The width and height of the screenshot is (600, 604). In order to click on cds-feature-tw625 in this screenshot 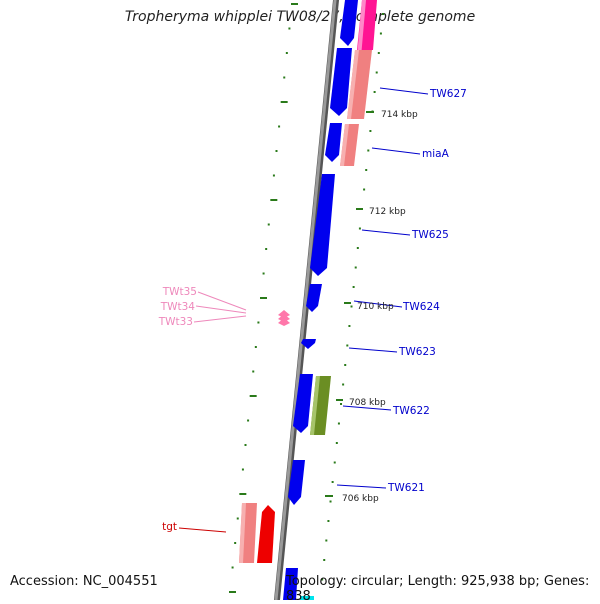, I will do `click(322, 225)`.